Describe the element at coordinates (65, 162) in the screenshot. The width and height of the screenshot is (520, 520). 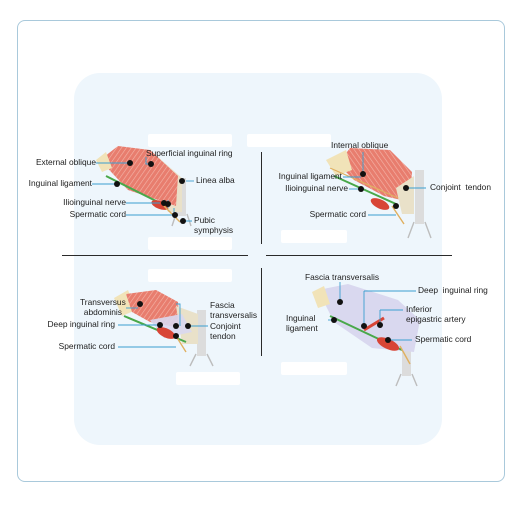
I see `label-external-oblique: External oblique` at that location.